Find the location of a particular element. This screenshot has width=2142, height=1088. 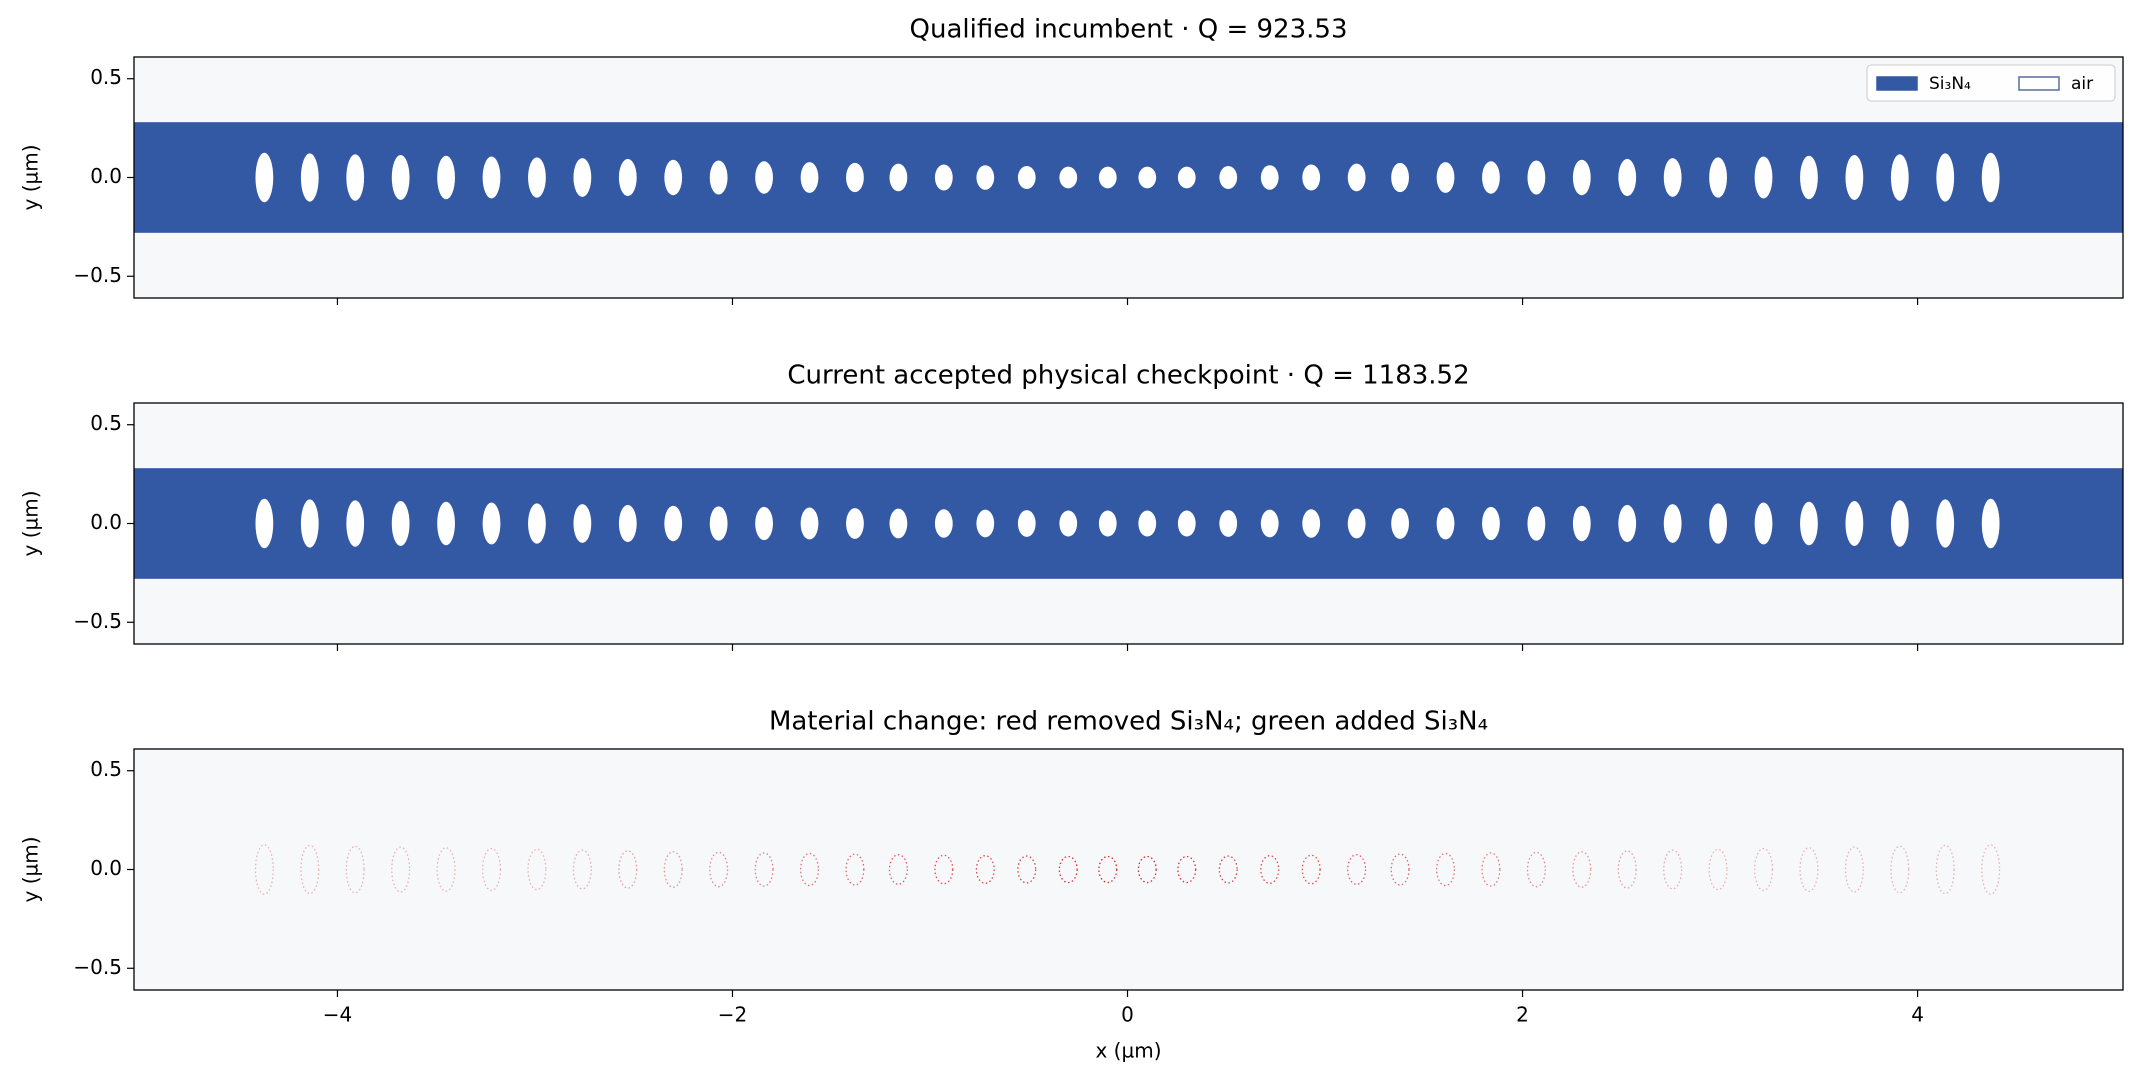

plot-content is located at coordinates (1128, 523).